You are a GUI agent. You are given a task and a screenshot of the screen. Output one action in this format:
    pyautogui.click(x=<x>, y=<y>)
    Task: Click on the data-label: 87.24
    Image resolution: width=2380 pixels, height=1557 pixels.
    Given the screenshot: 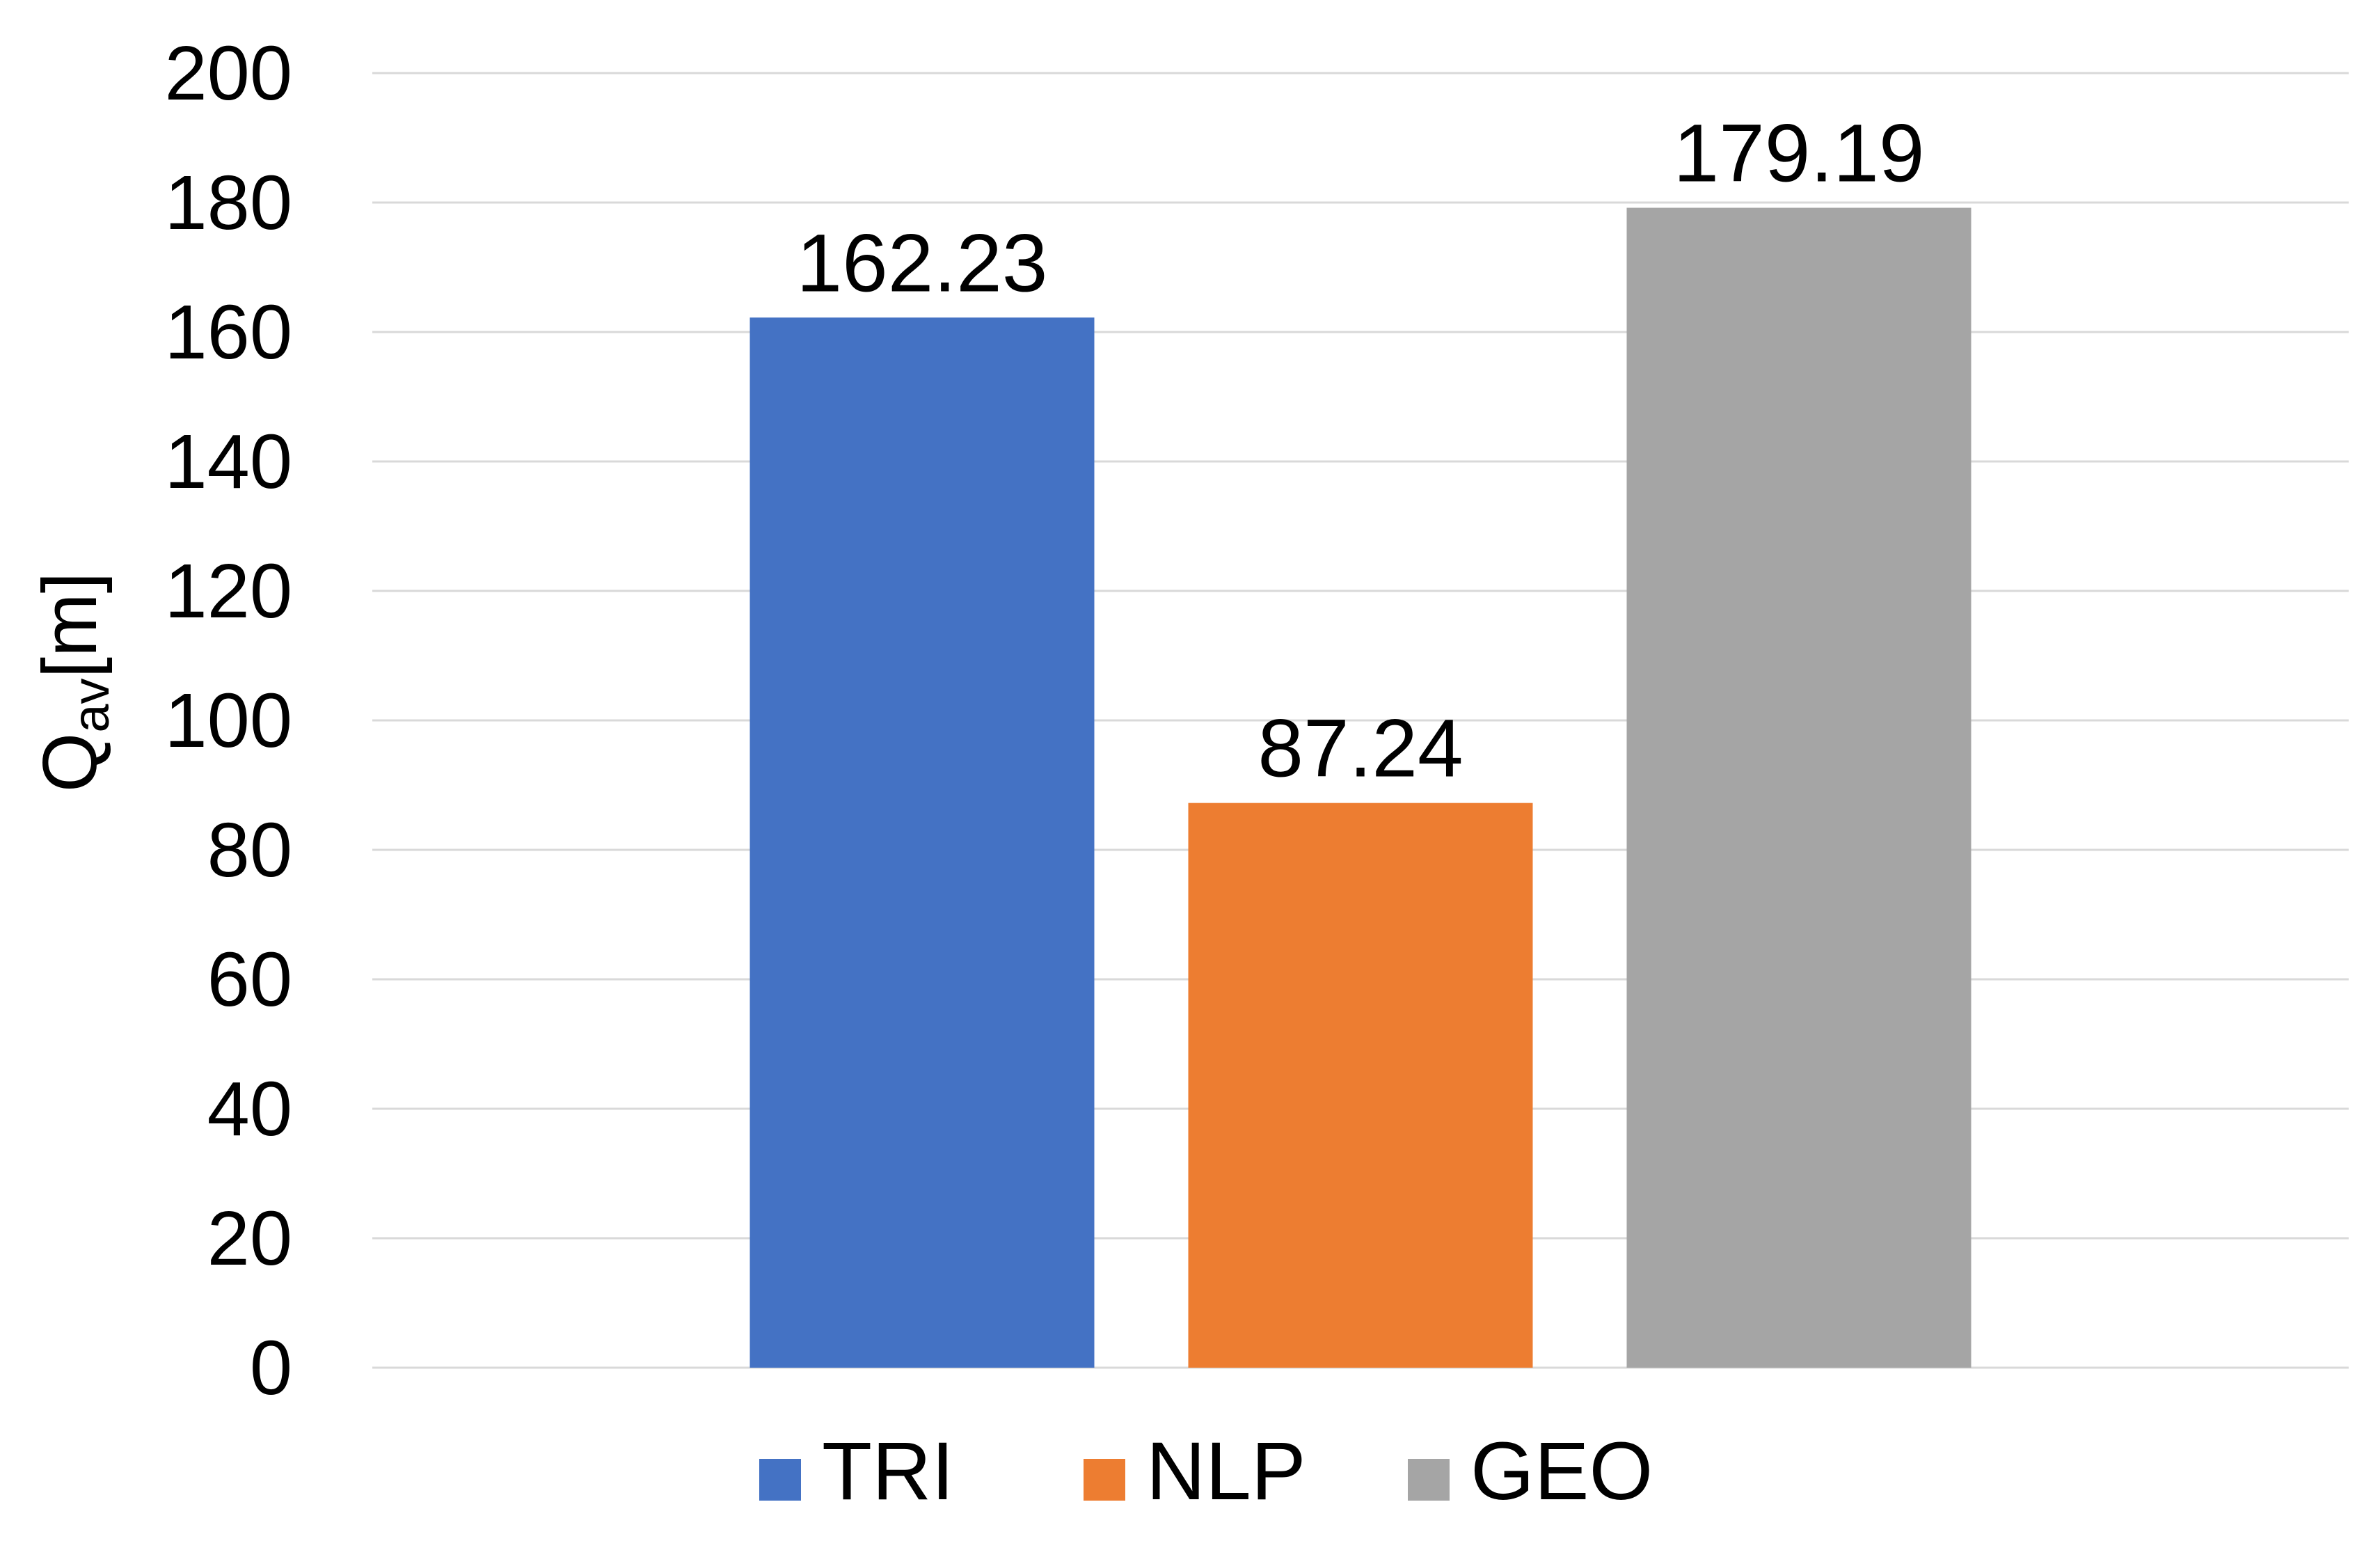 What is the action you would take?
    pyautogui.click(x=1360, y=749)
    